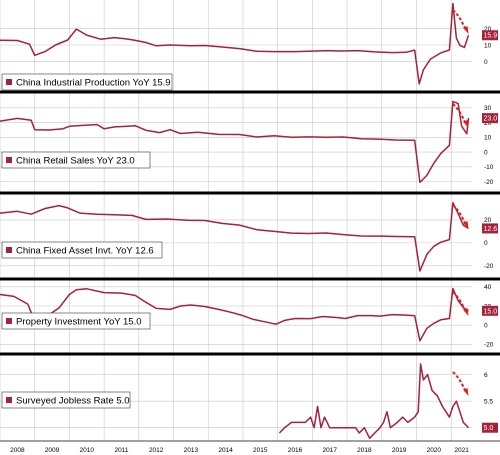 The height and width of the screenshot is (455, 500). What do you see at coordinates (364, 450) in the screenshot?
I see `x-tick-label: 2018` at bounding box center [364, 450].